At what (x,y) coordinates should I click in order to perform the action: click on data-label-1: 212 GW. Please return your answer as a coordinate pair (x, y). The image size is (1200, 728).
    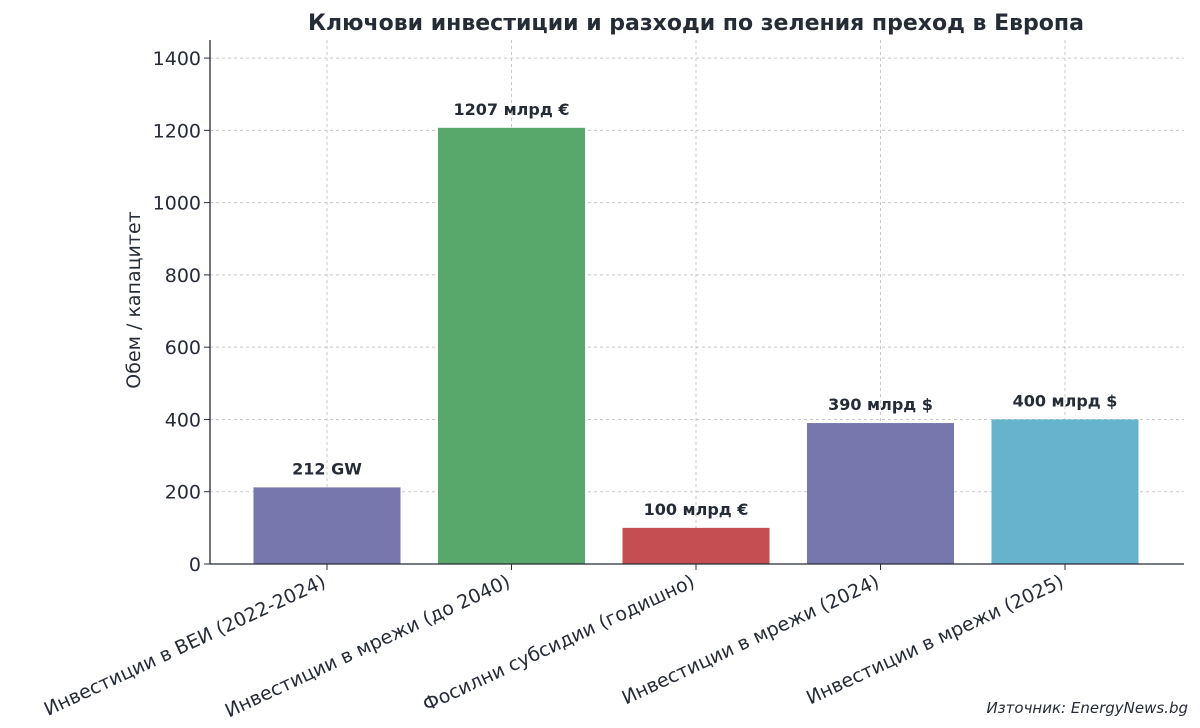
    Looking at the image, I should click on (327, 468).